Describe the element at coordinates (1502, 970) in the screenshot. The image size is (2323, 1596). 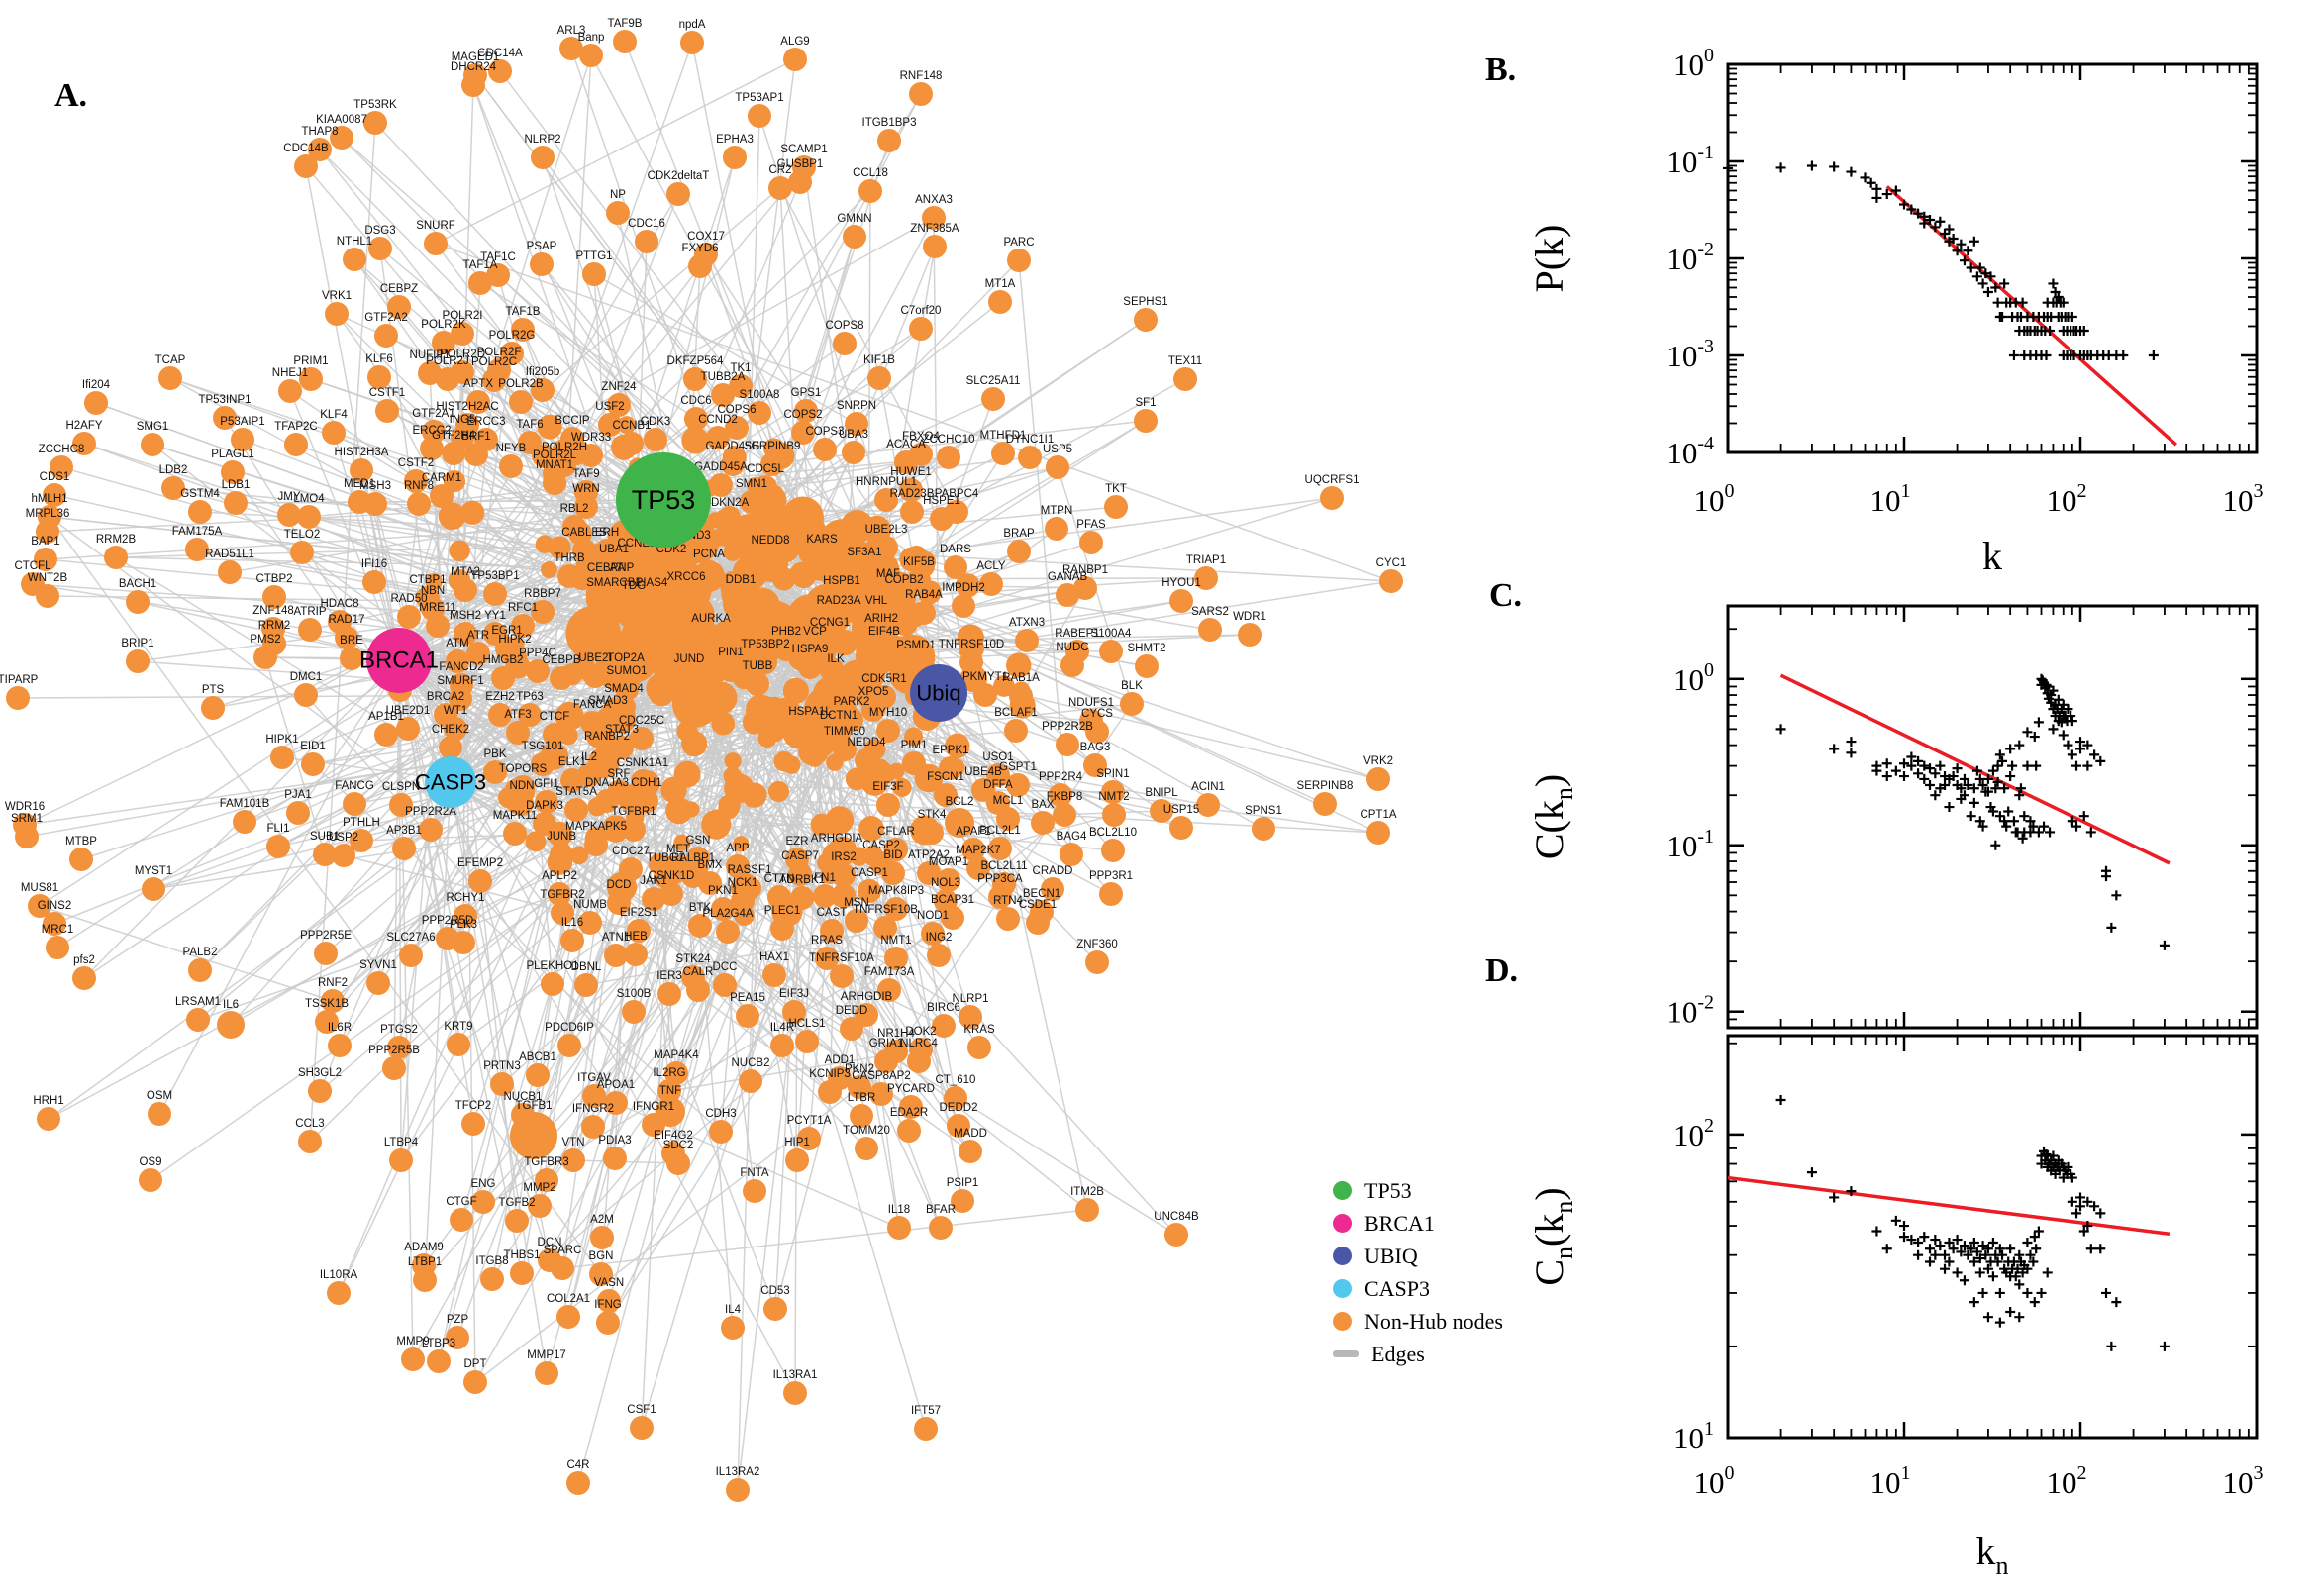
I see `panel-d-label: D.` at that location.